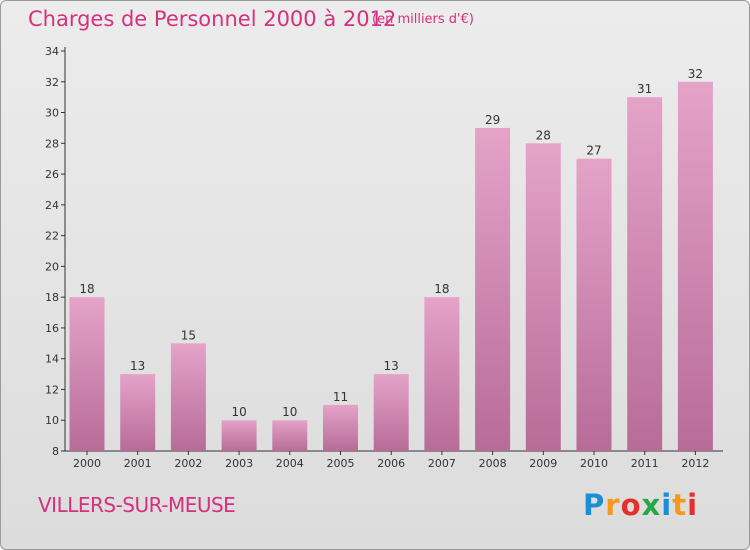 The image size is (750, 550). Describe the element at coordinates (52, 51) in the screenshot. I see `y-tick-label: 34` at that location.